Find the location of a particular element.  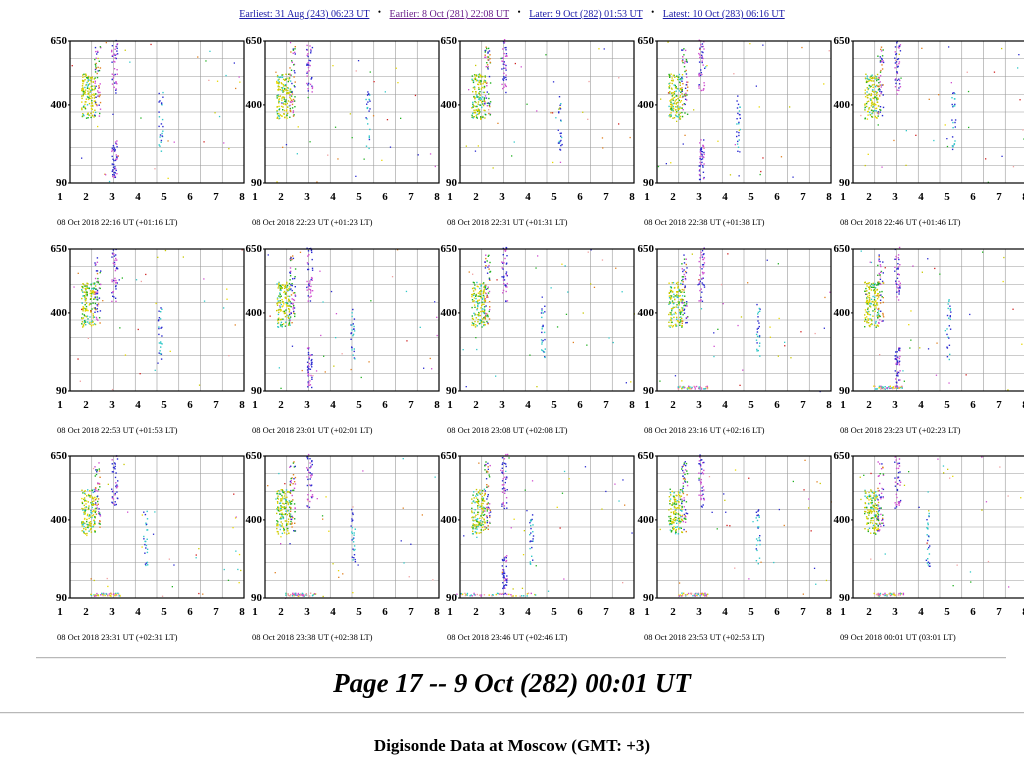

panel-caption: 08 Oct 2018 22:53 UT (+01:53 LT) is located at coordinates (117, 430).